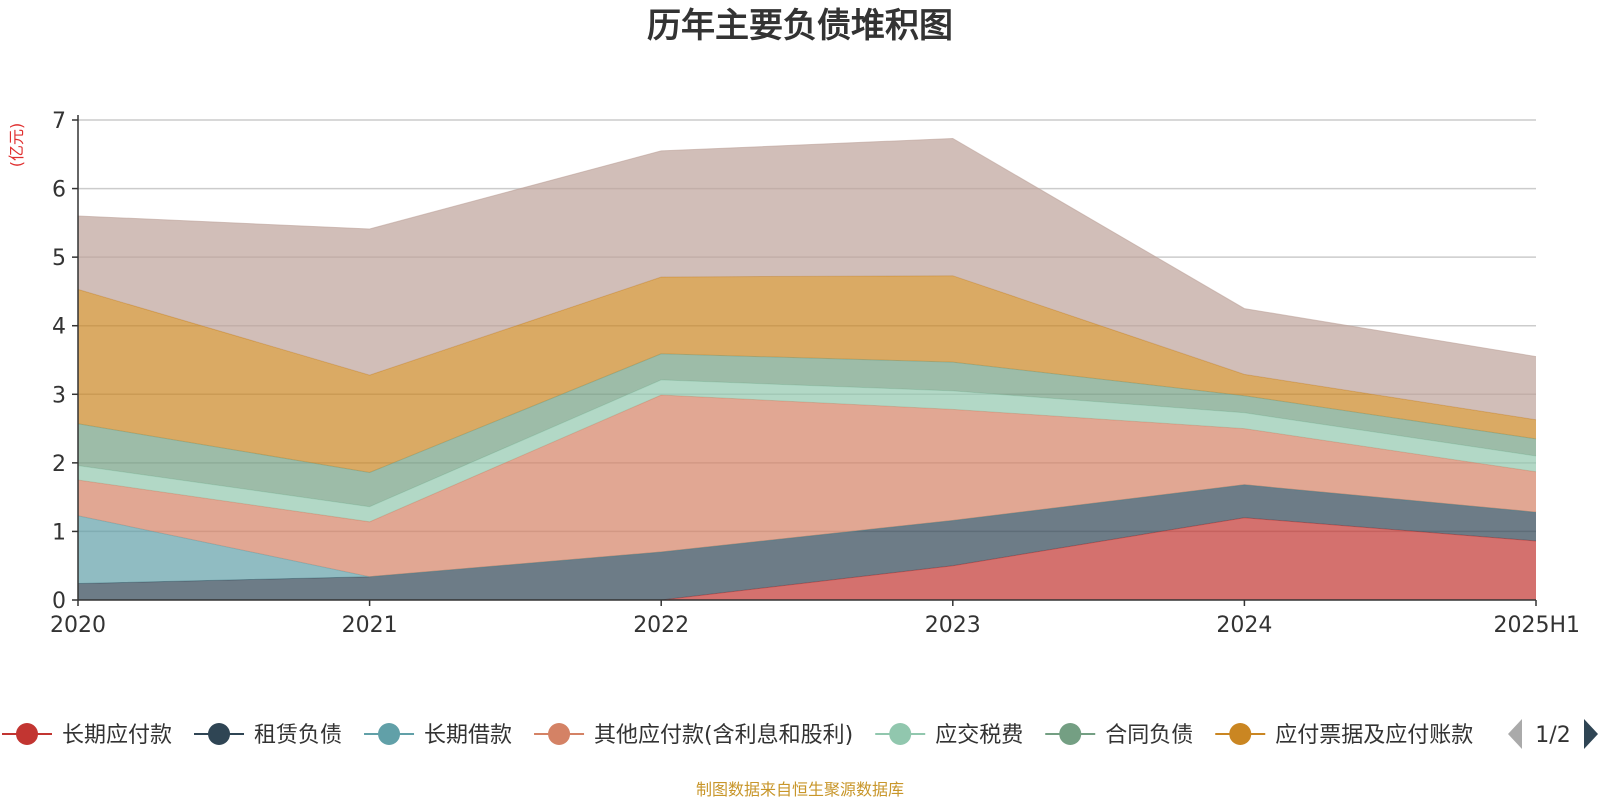 The width and height of the screenshot is (1600, 800). I want to click on legend-item: 应付票据及应付账款, so click(1344, 735).